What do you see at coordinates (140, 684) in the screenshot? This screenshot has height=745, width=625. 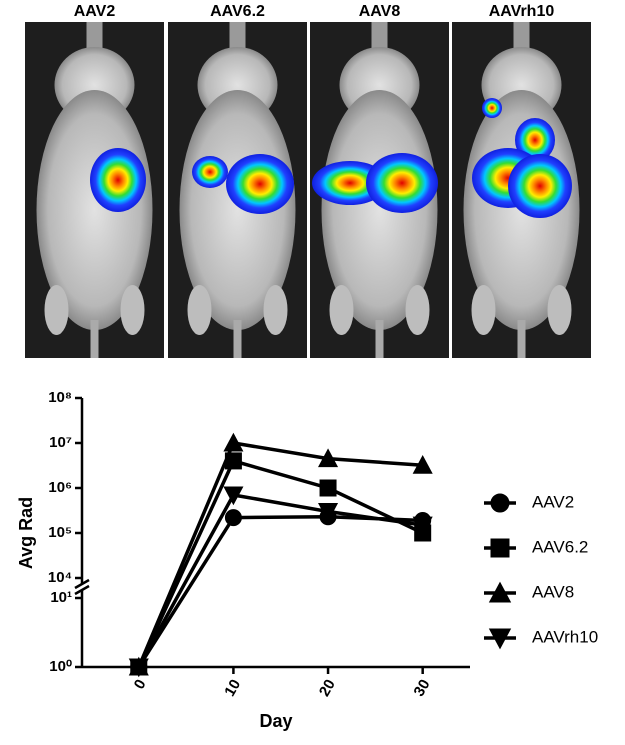 I see `x-tick-label: 0` at bounding box center [140, 684].